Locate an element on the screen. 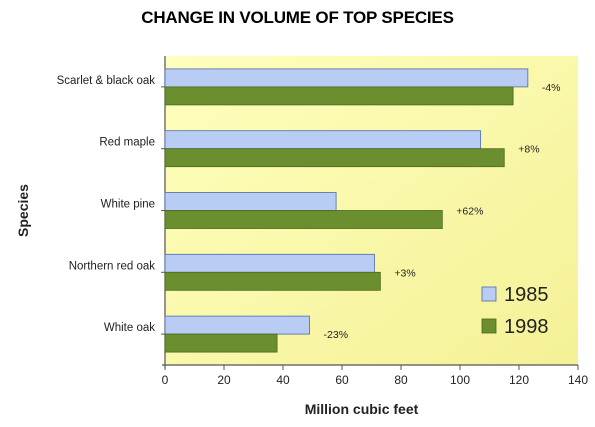 The height and width of the screenshot is (427, 595). category-label-1: Red maple is located at coordinates (127, 143).